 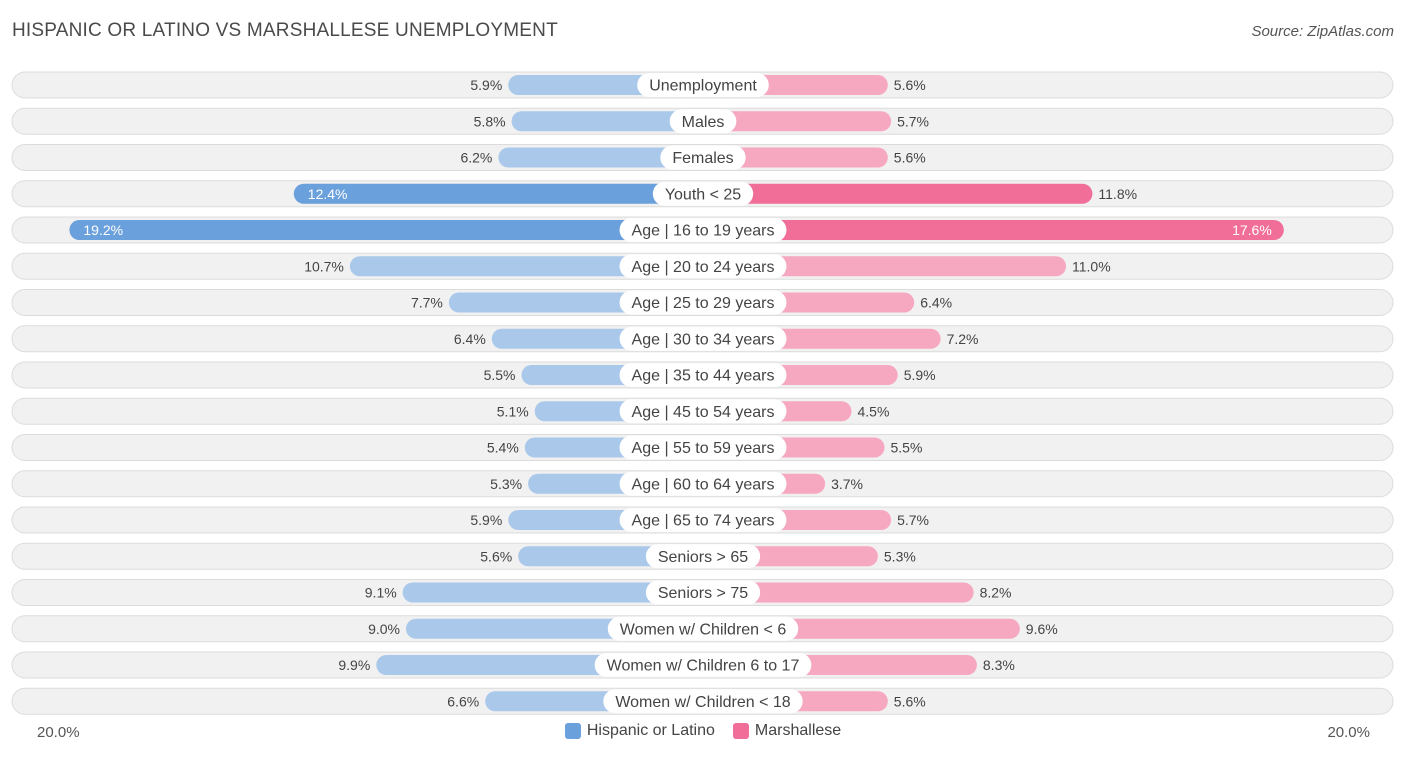 I want to click on category-label: Age | 45 to 54 years, so click(x=703, y=412).